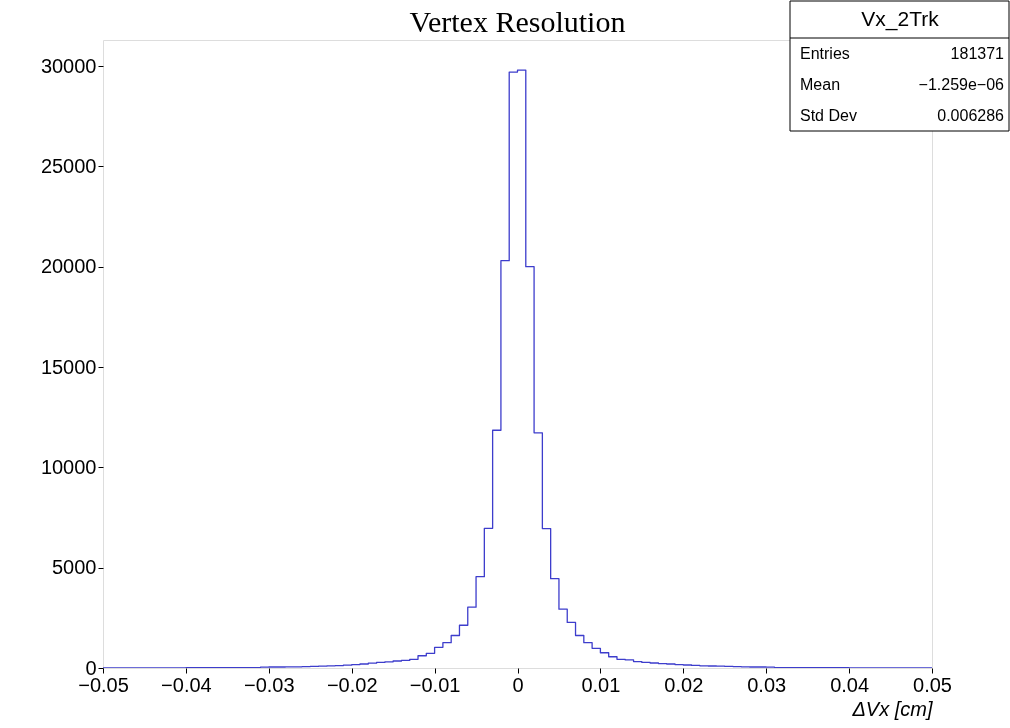 The image size is (1010, 728). Describe the element at coordinates (820, 84) in the screenshot. I see `annotation: Mean` at that location.